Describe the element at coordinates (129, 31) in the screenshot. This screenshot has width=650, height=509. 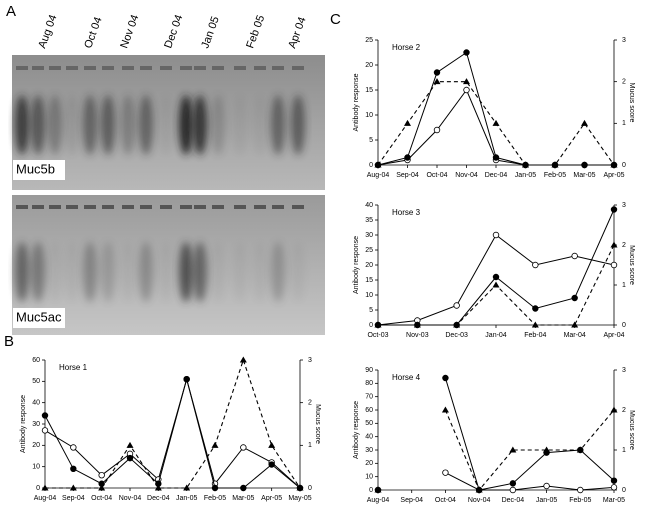
I see `lane-label: Nov 04` at that location.